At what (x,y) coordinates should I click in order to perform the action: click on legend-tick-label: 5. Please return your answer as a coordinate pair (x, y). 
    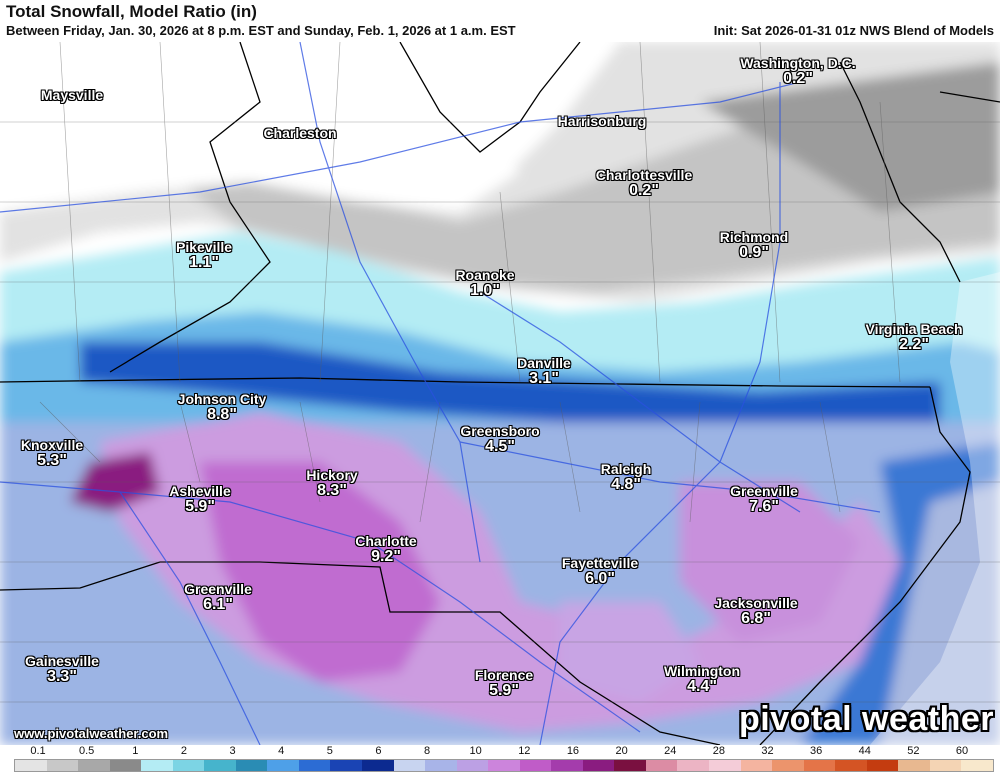
    Looking at the image, I should click on (329, 751).